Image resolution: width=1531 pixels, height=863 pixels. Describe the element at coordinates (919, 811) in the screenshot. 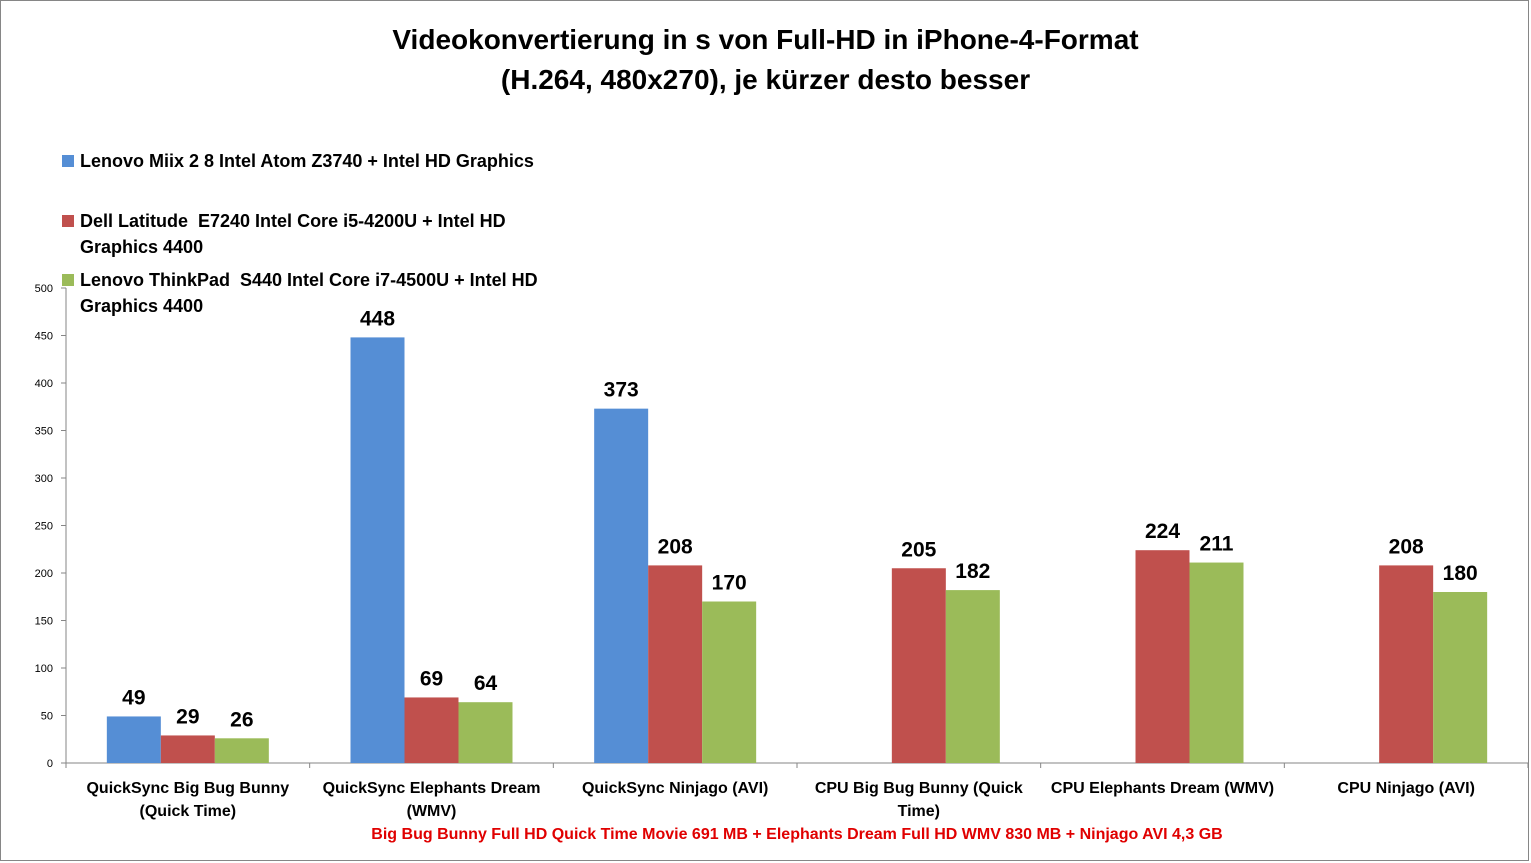

I see `x-tick-label: Time)` at that location.